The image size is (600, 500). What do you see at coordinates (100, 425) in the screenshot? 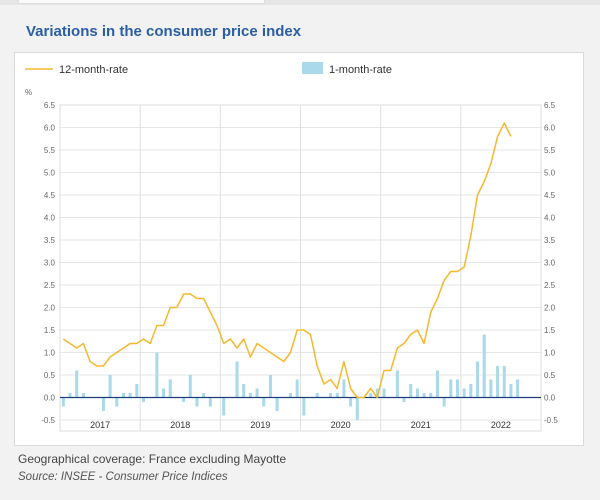
I see `x-year-label: 2017` at bounding box center [100, 425].